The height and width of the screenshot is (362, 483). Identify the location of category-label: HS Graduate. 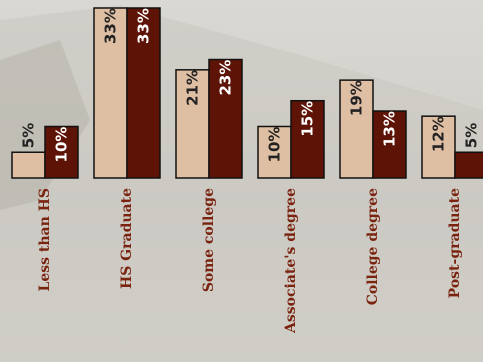
(127, 238).